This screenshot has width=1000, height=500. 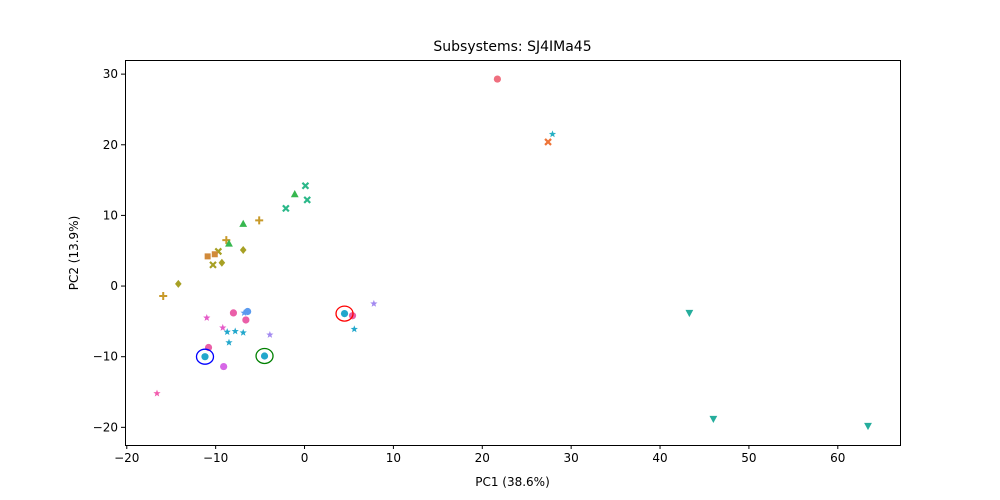 What do you see at coordinates (305, 458) in the screenshot?
I see `x-tick-label: 0` at bounding box center [305, 458].